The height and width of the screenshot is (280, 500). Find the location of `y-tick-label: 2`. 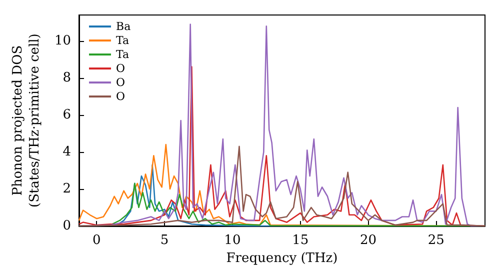

y-tick-label: 2 is located at coordinates (66, 188).